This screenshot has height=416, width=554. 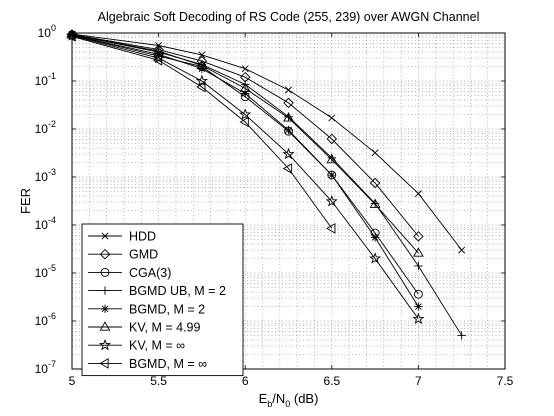 I want to click on y-tick-label: 10⁻⁷, so click(x=45, y=367).